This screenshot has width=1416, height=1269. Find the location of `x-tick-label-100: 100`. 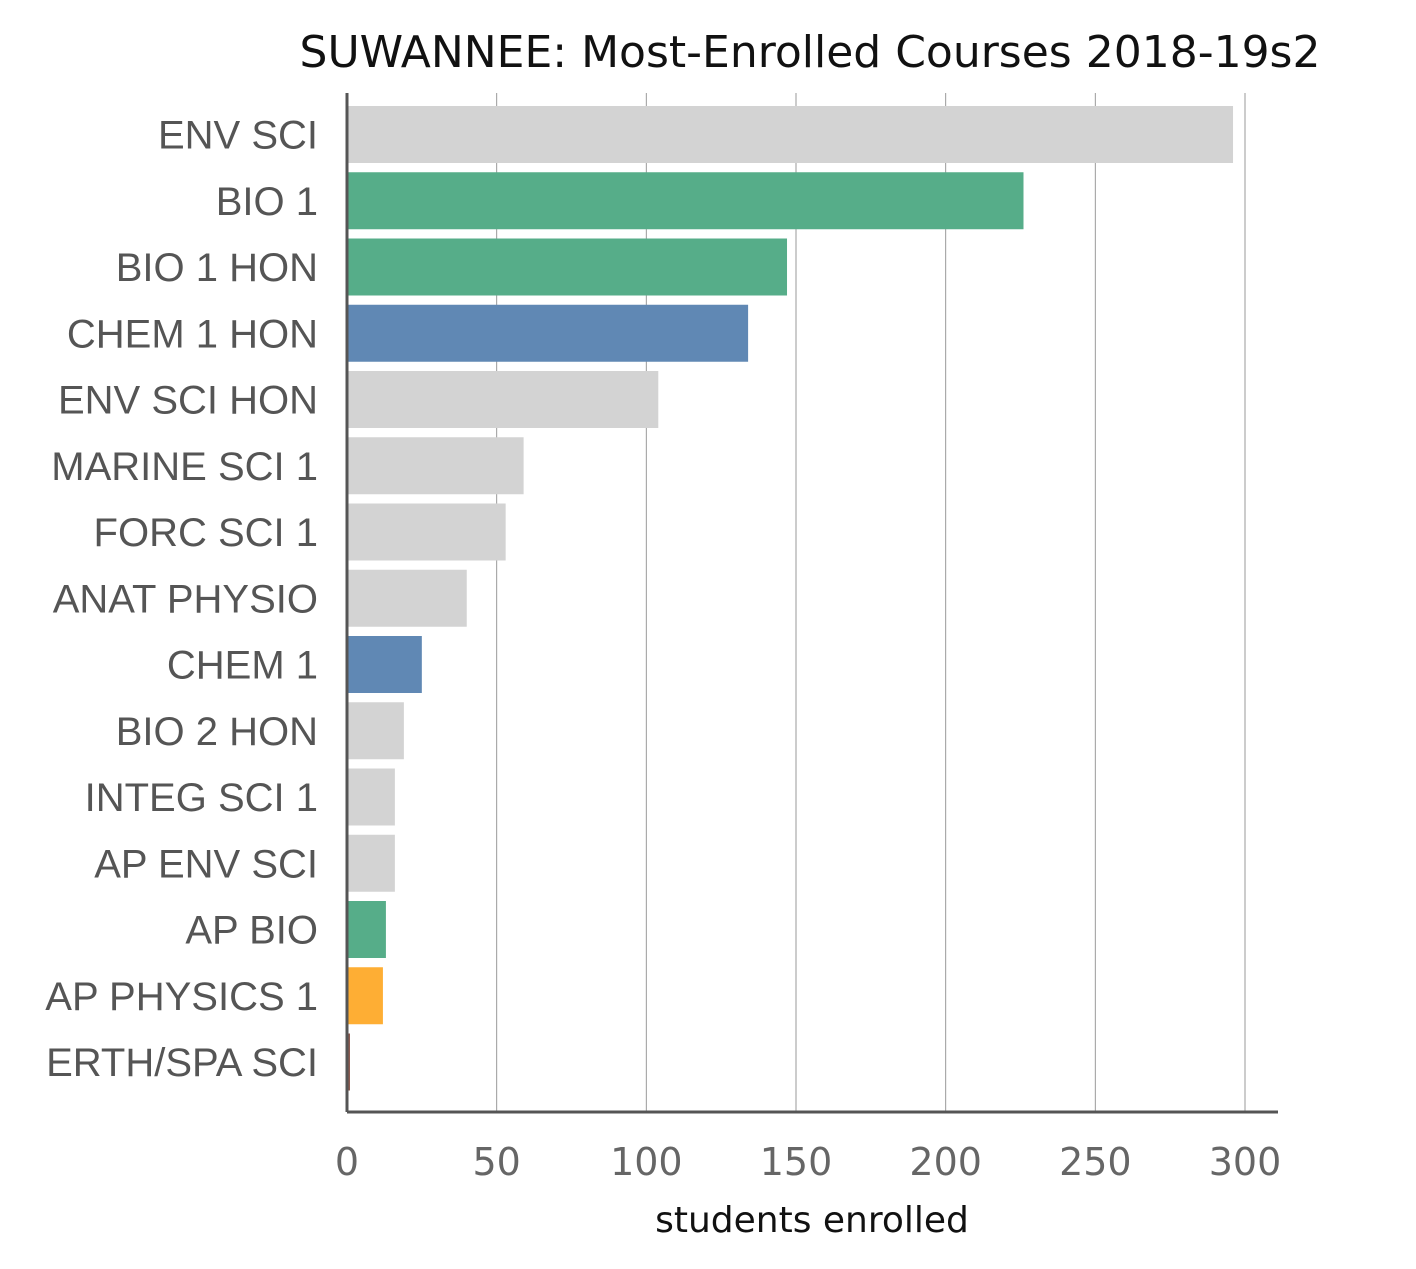

x-tick-label-100: 100 is located at coordinates (646, 1162).